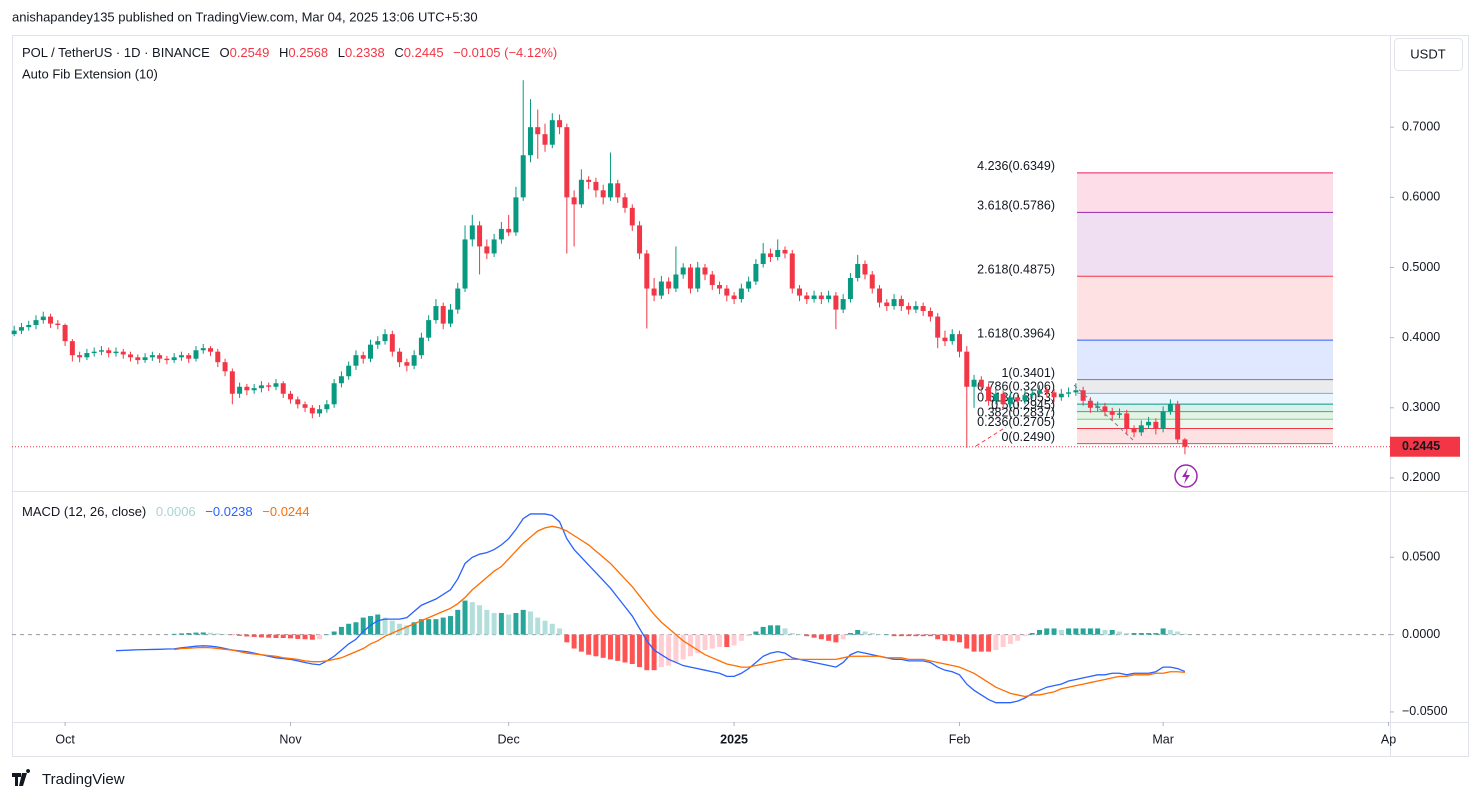 The image size is (1479, 801). I want to click on fib-label: 0.5(0.2945), so click(1023, 405).